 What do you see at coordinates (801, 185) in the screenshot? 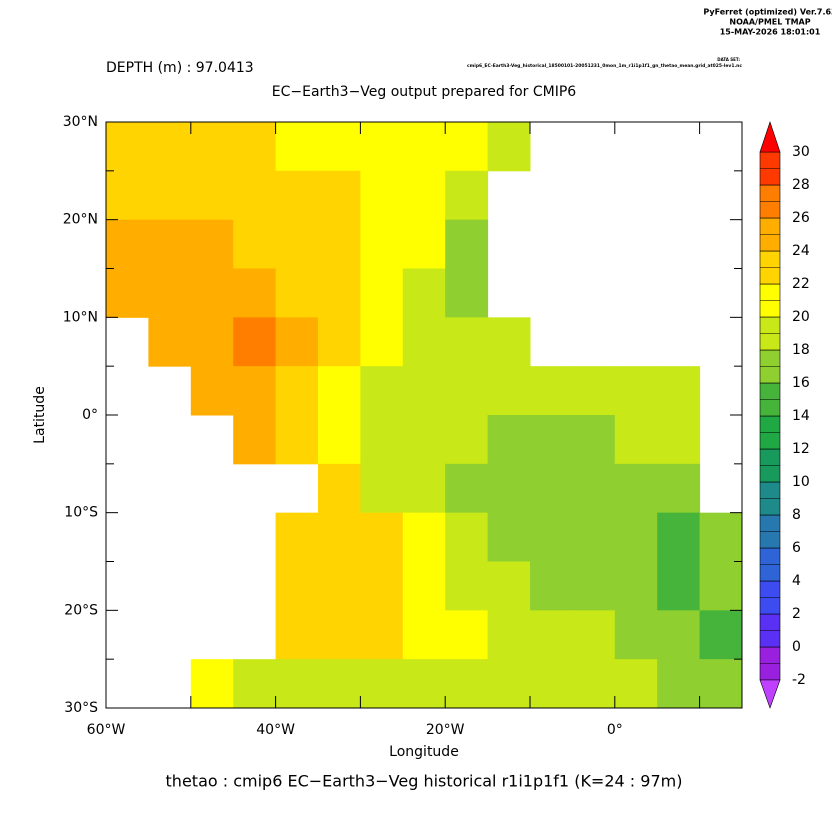
I see `colorbar-label: 28` at bounding box center [801, 185].